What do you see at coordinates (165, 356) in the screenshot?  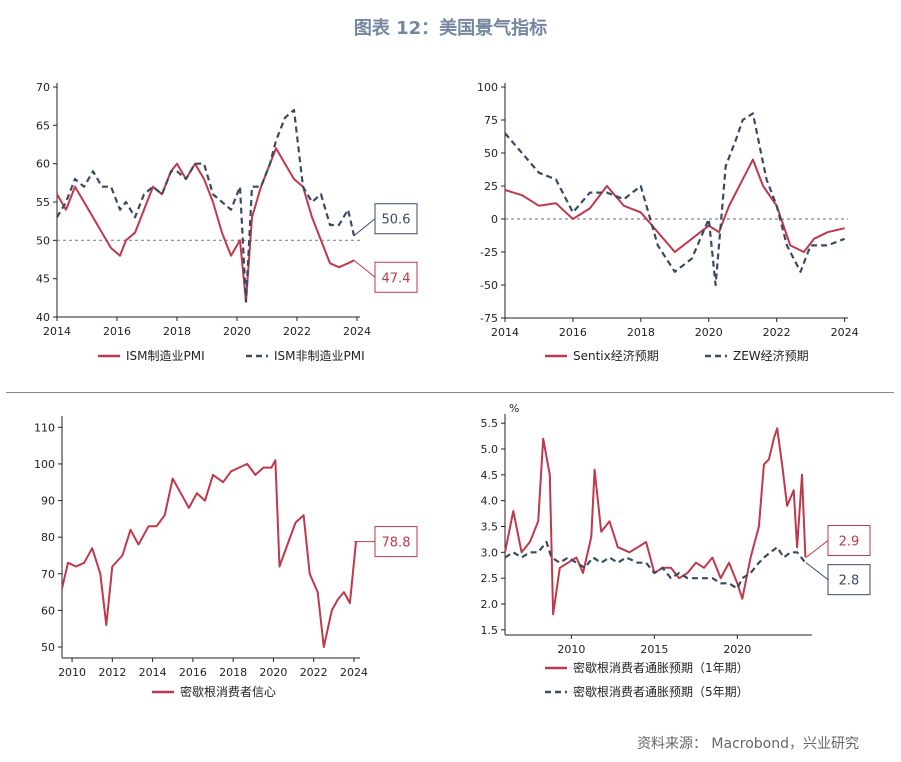 I see `legend-label: ISM制造业PMI` at bounding box center [165, 356].